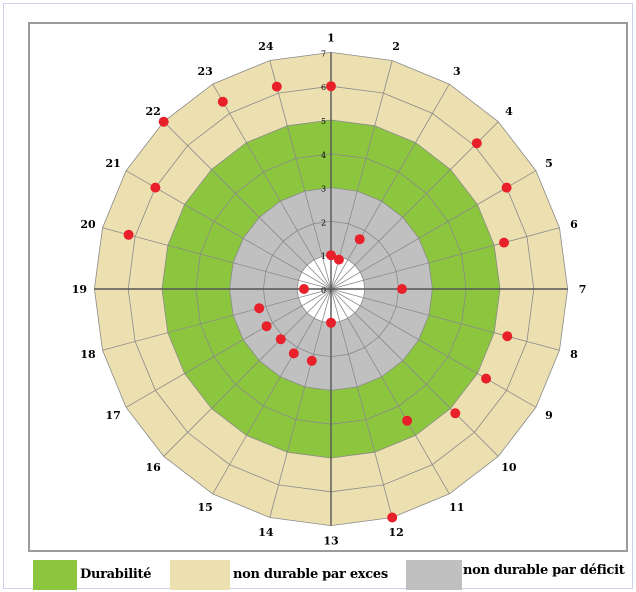 The width and height of the screenshot is (636, 592). Describe the element at coordinates (549, 163) in the screenshot. I see `spoke-label-5: 5` at that location.